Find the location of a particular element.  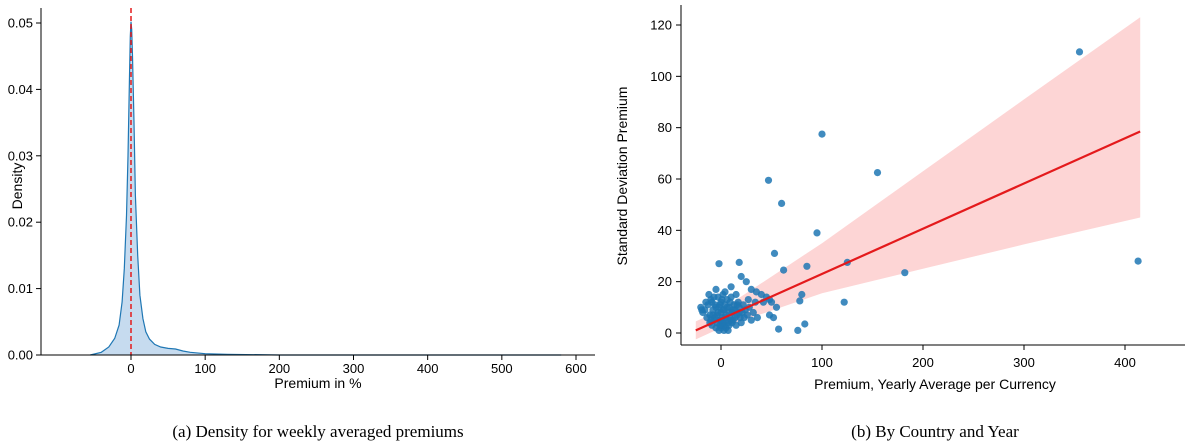

y-tick-label: 0.05 is located at coordinates (20, 23).